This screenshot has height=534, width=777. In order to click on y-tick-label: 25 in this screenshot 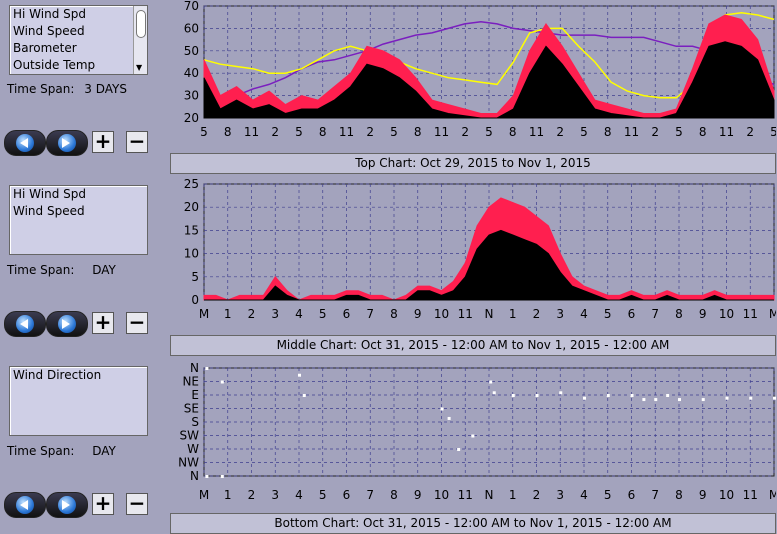, I will do `click(191, 184)`.